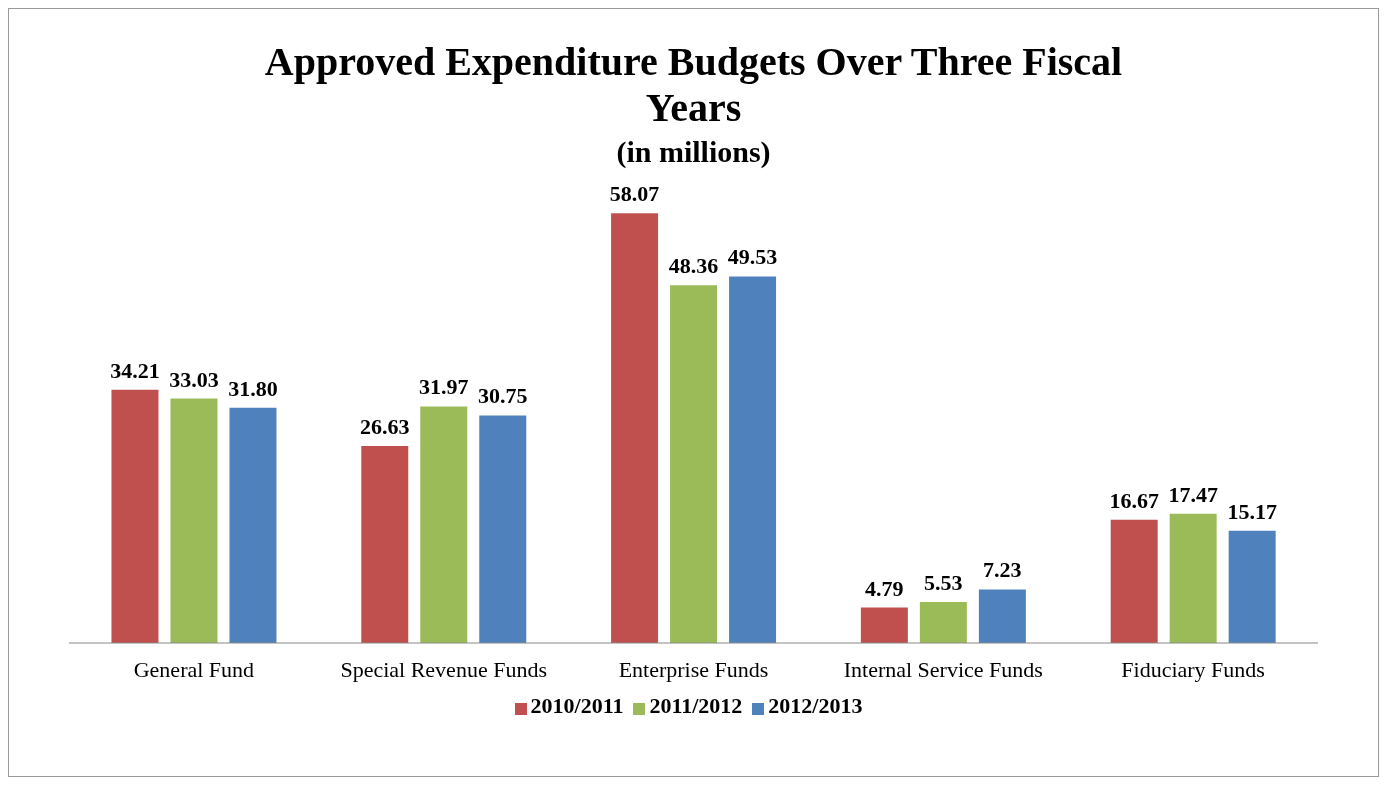  Describe the element at coordinates (696, 705) in the screenshot. I see `legend-label: 2011/2012` at that location.